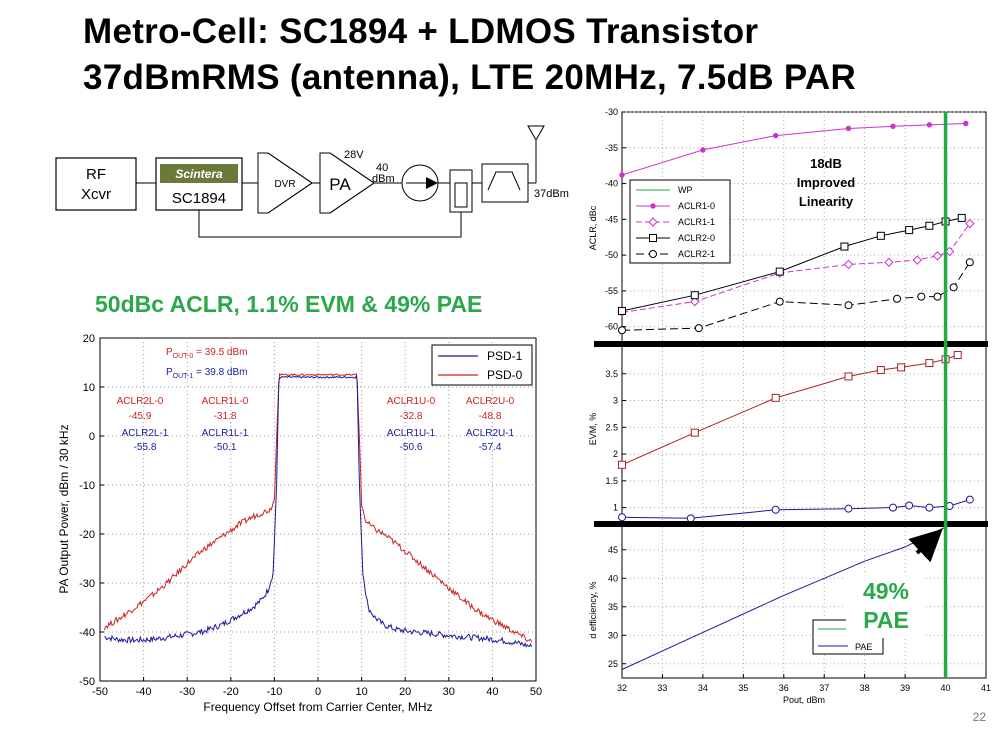 The image size is (996, 734). What do you see at coordinates (96, 174) in the screenshot?
I see `rf-label: RF` at bounding box center [96, 174].